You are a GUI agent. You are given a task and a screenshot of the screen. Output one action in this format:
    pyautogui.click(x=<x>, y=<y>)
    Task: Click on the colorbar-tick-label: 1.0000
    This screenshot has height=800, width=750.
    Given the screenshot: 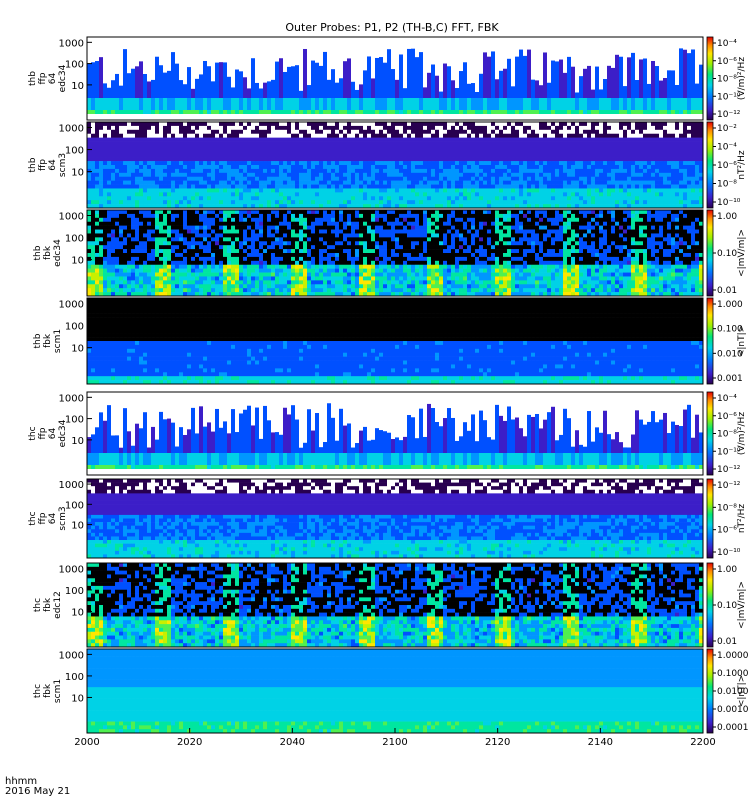 What is the action you would take?
    pyautogui.click(x=733, y=656)
    